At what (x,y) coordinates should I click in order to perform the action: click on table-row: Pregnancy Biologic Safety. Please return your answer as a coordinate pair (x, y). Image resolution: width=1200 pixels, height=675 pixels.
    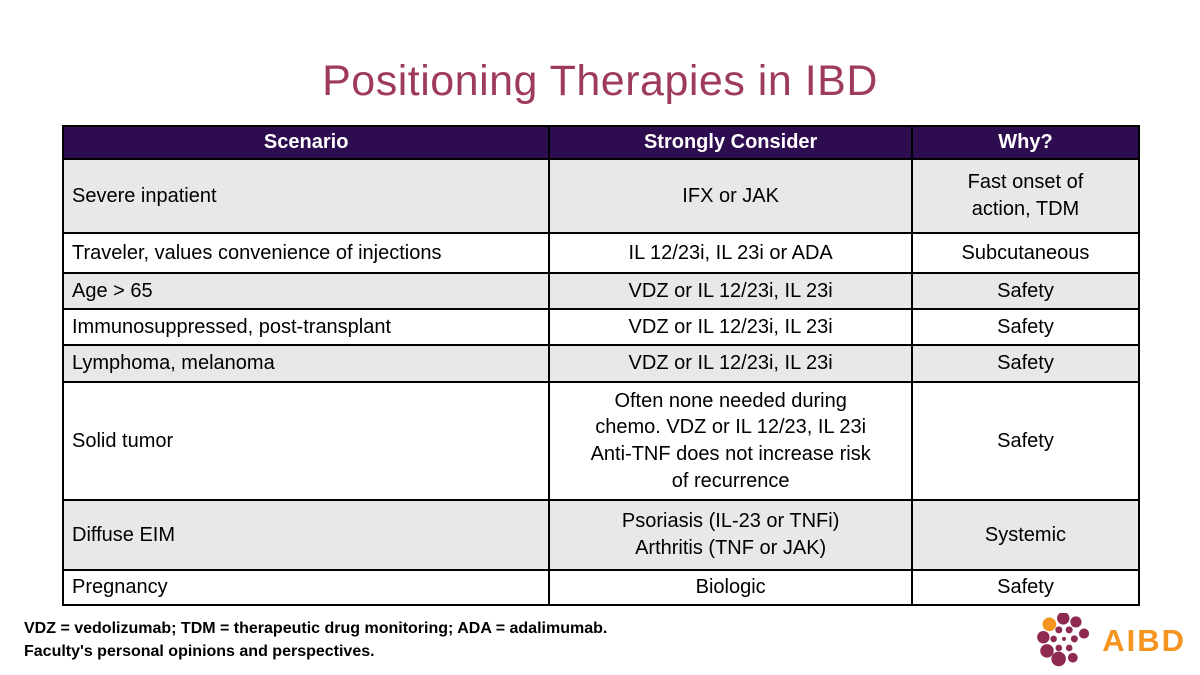
    Looking at the image, I should click on (601, 587).